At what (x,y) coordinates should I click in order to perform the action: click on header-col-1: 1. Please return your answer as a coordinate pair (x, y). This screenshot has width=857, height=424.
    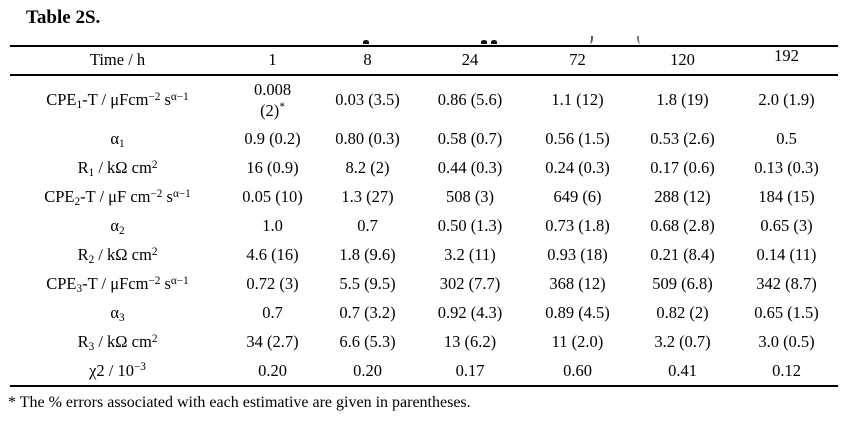
    Looking at the image, I should click on (272, 61).